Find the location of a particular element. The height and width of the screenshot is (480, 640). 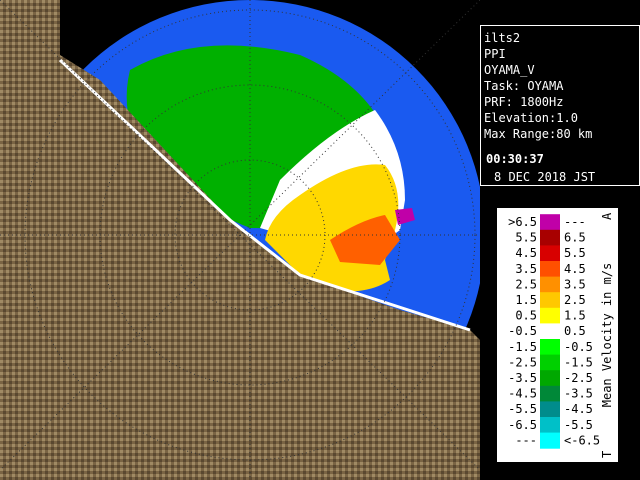

legend-left-label: 3.5 is located at coordinates (526, 269).